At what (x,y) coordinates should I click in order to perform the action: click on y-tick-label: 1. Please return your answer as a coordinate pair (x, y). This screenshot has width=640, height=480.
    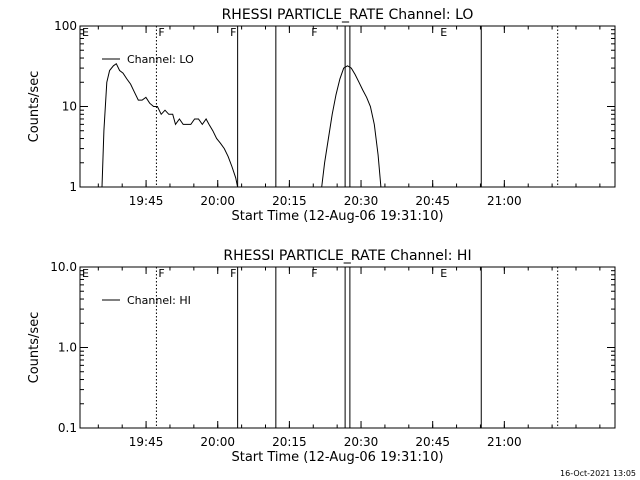
    Looking at the image, I should click on (73, 187).